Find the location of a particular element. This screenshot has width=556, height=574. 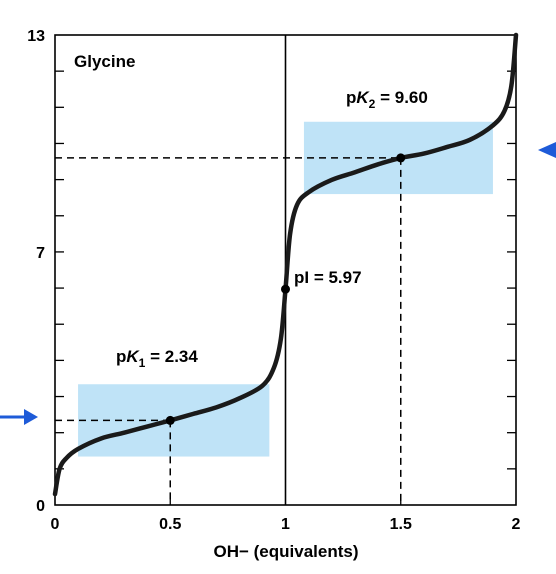

pi-label: pI = 5.97 is located at coordinates (328, 277).